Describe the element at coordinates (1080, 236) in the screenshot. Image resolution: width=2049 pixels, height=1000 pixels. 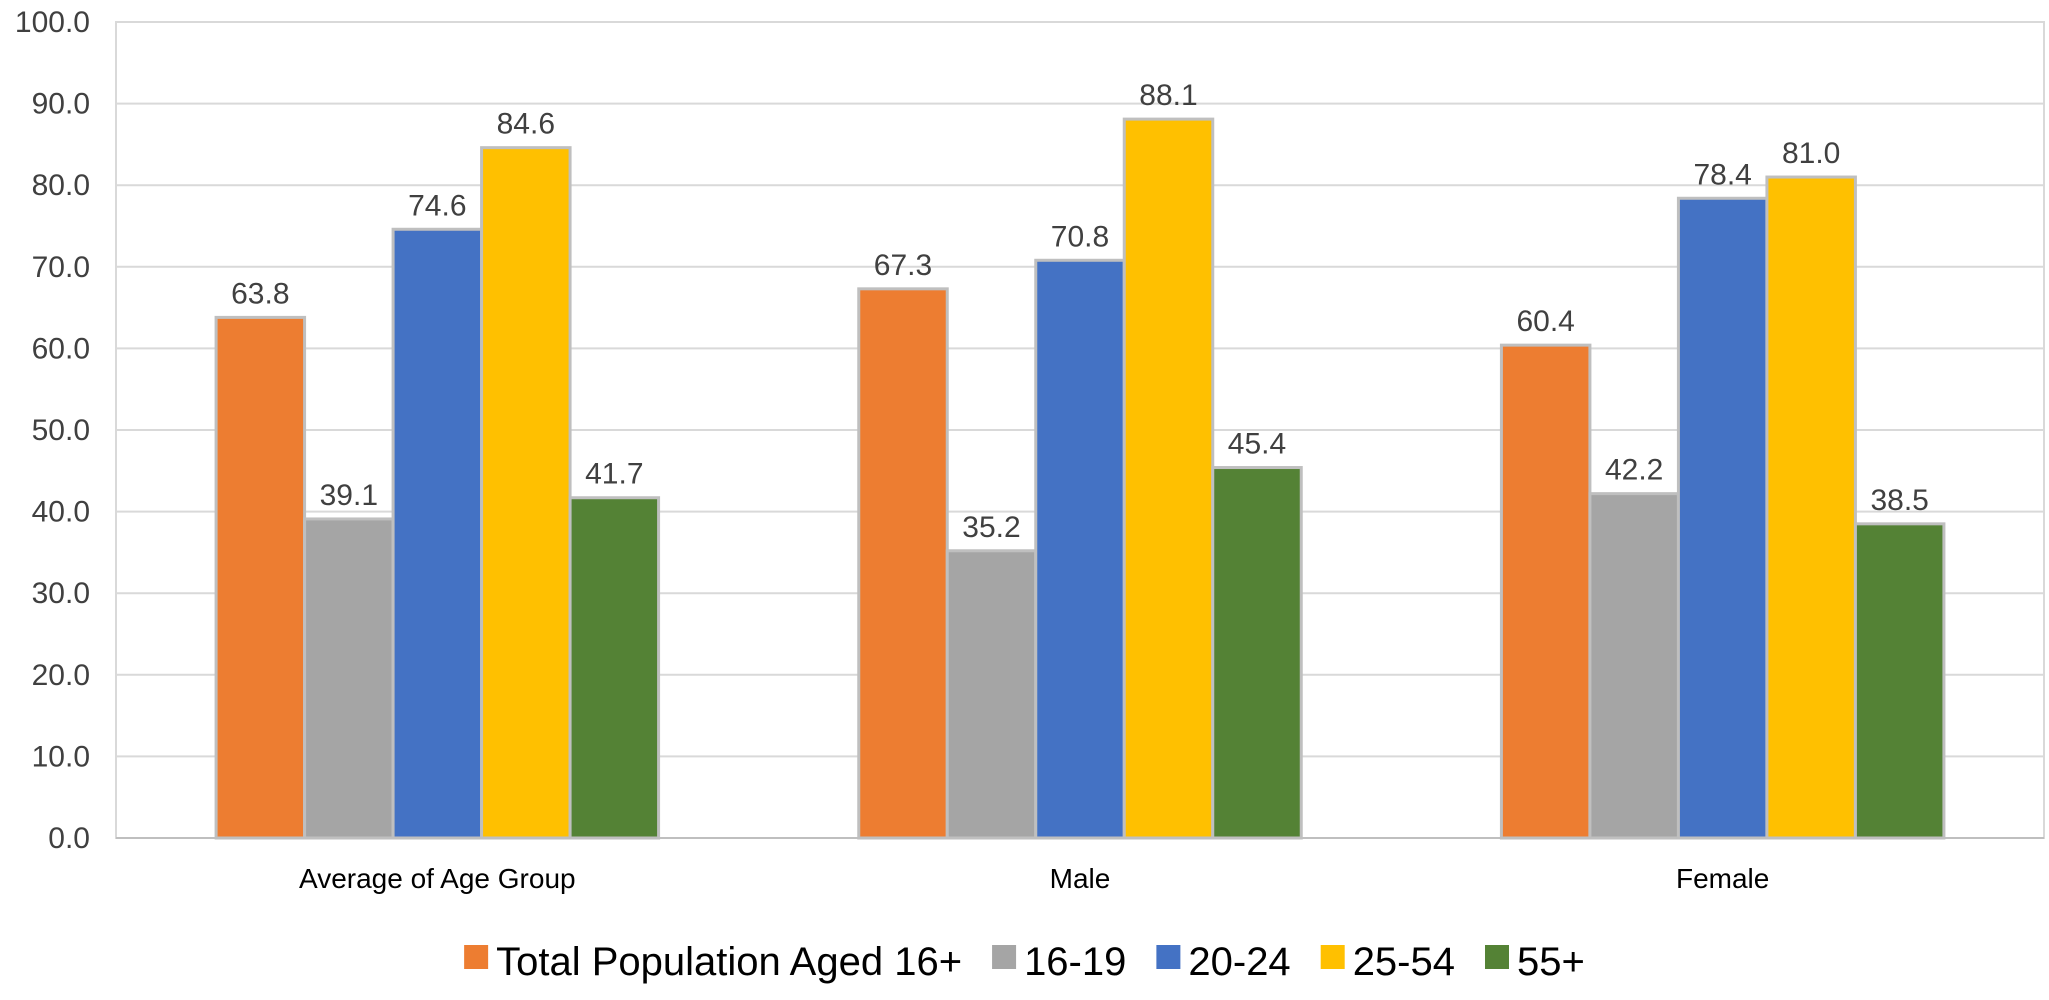
I see `data-label: 70.8` at that location.